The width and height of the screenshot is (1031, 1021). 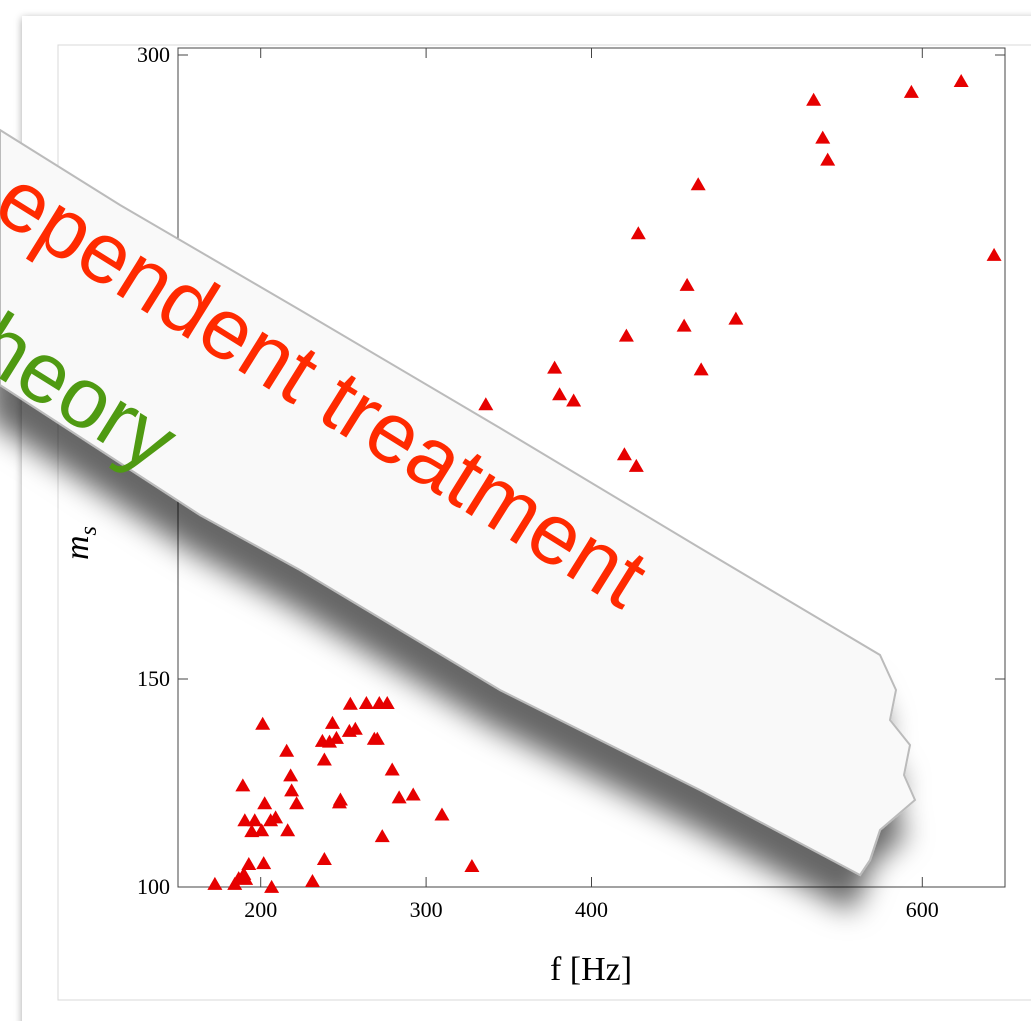 What do you see at coordinates (77, 547) in the screenshot?
I see `y-axis-label-main: m` at bounding box center [77, 547].